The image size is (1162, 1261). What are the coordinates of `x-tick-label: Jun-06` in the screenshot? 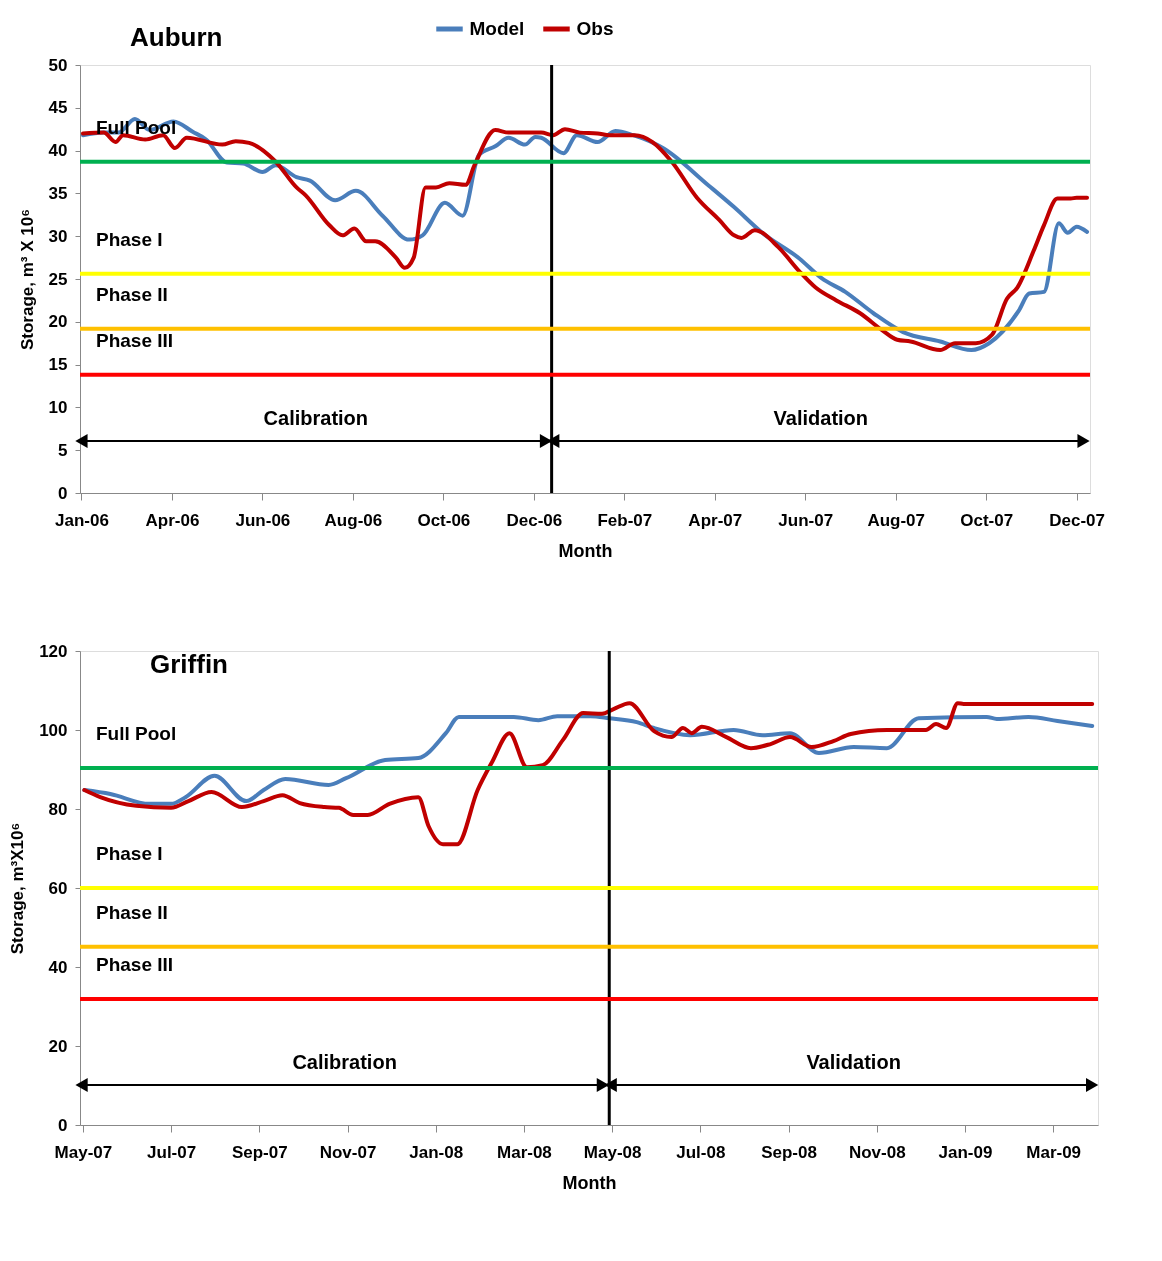 It's located at (263, 520).